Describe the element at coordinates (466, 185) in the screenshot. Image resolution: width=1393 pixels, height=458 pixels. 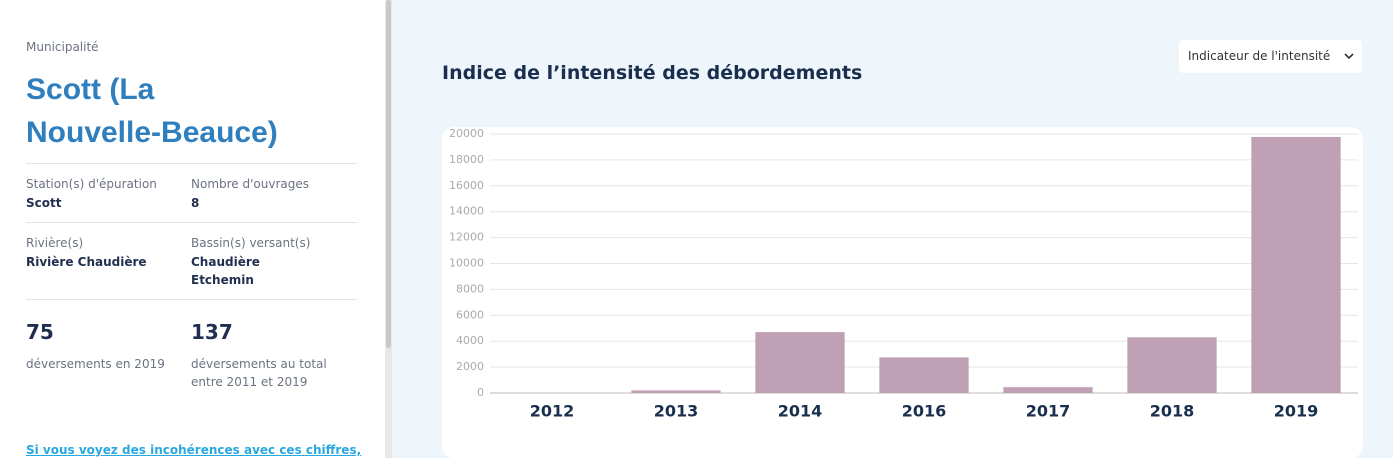
I see `y-tick-label: 16000` at that location.